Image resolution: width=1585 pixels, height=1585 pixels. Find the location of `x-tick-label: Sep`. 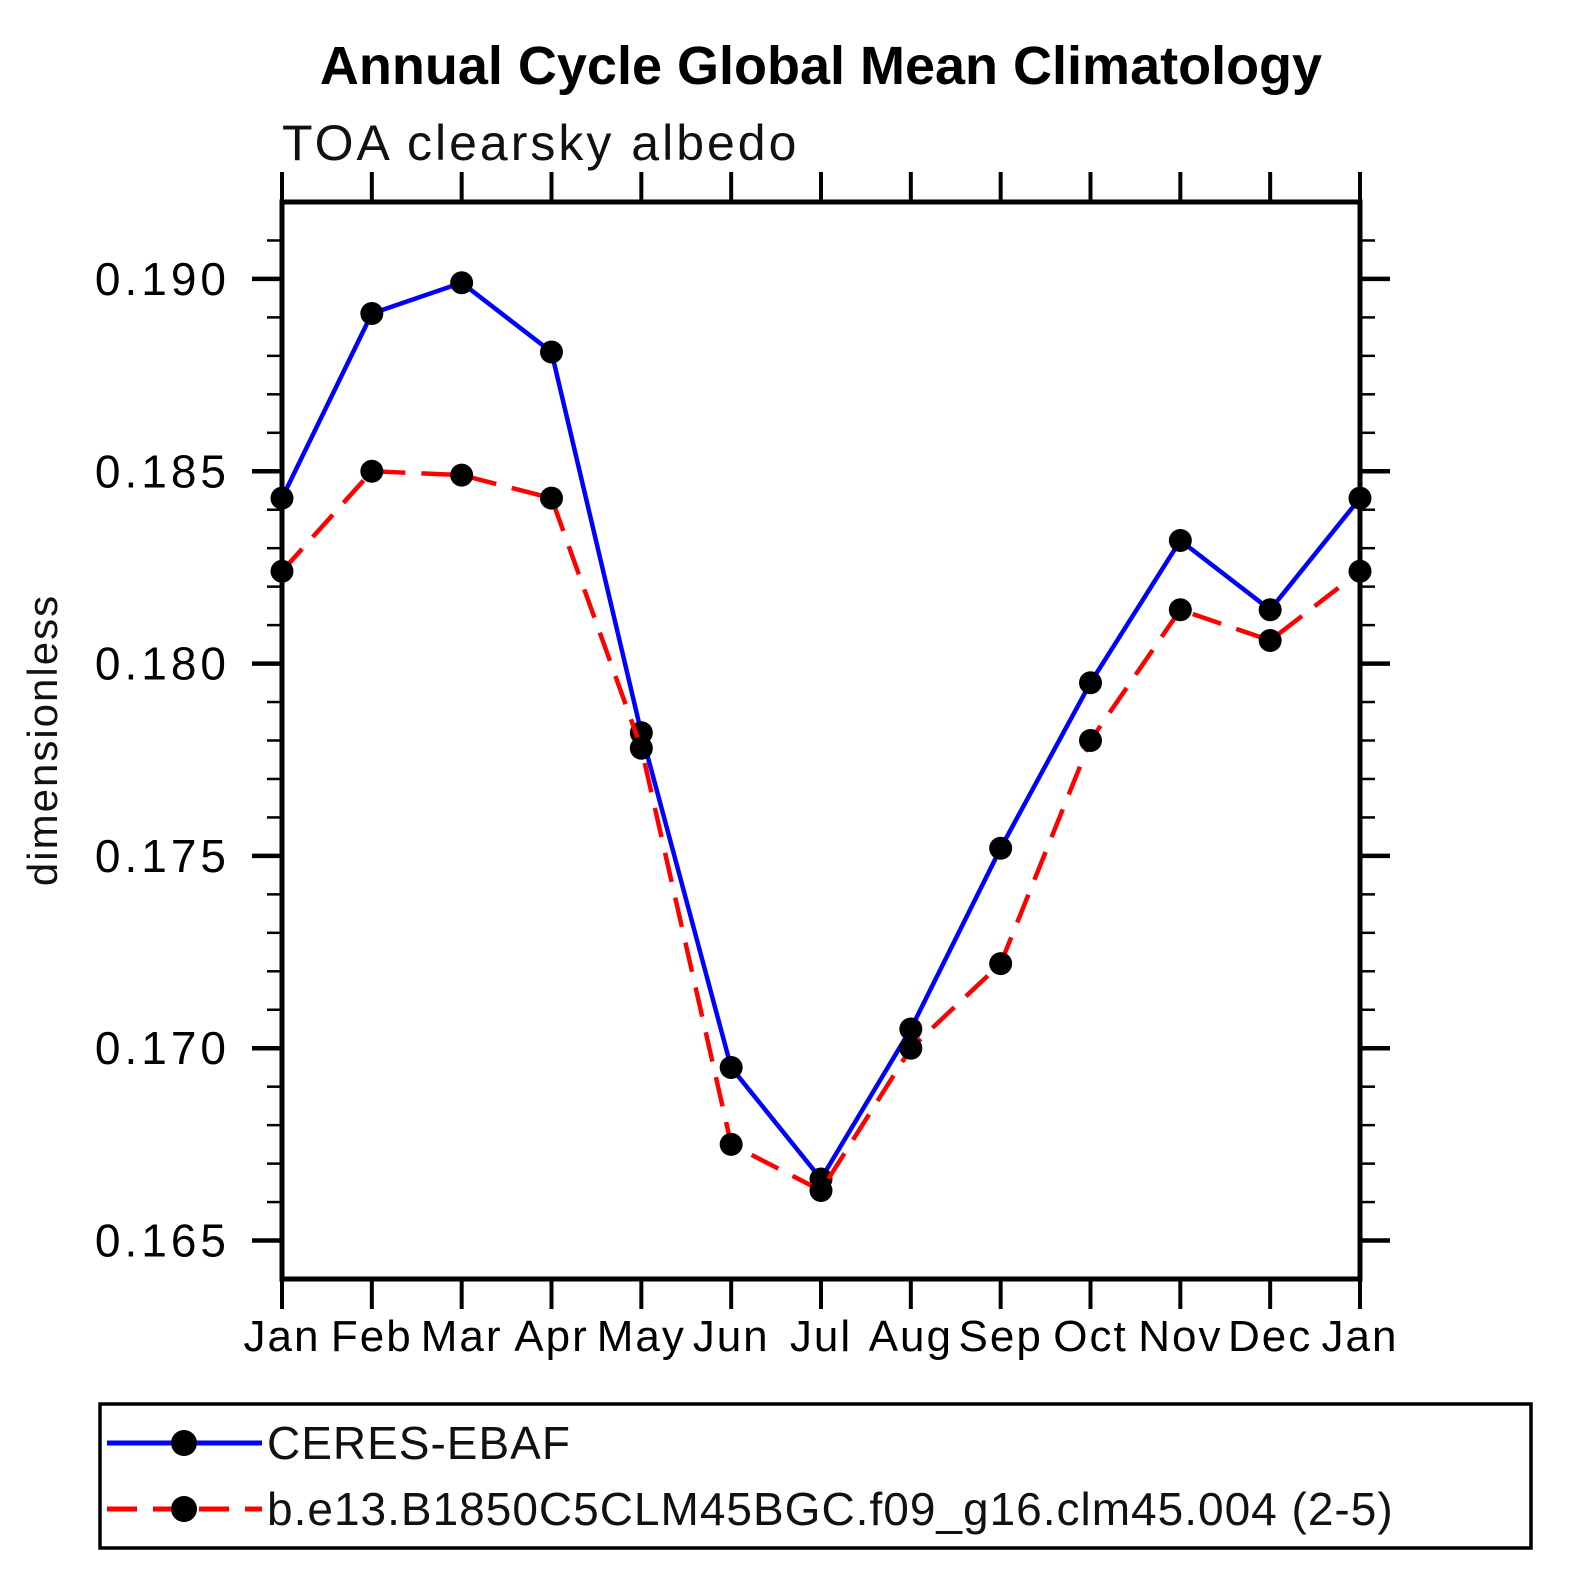

x-tick-label: Sep is located at coordinates (1001, 1336).